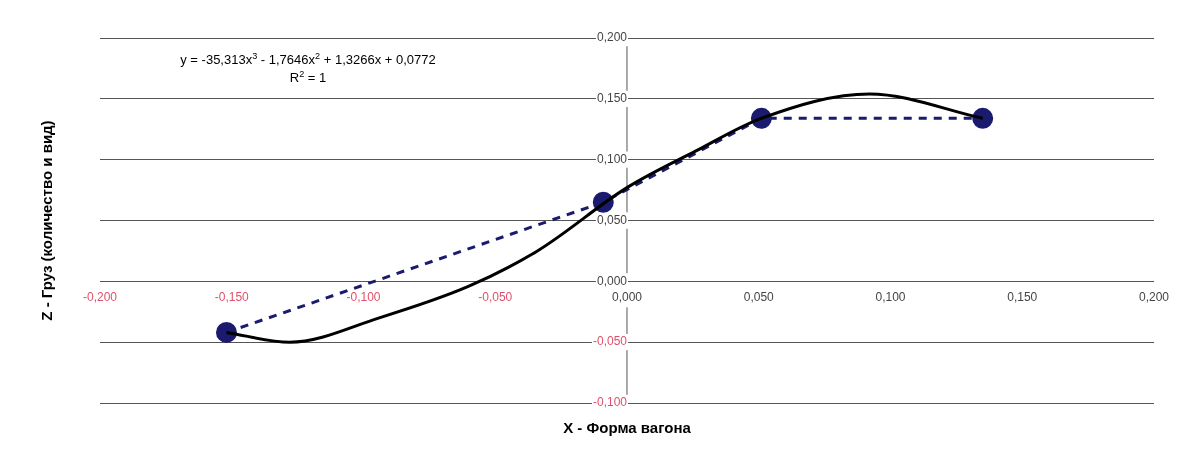 Image resolution: width=1186 pixels, height=451 pixels. What do you see at coordinates (627, 296) in the screenshot?
I see `x-tick-label: 0,000` at bounding box center [627, 296].